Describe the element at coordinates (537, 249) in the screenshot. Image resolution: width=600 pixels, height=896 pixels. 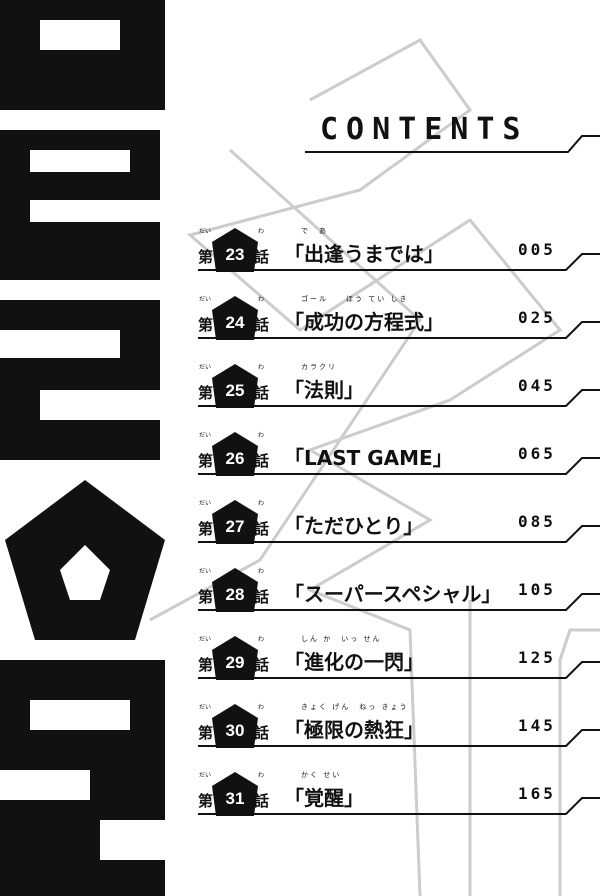
I see `page-number: 005` at that location.